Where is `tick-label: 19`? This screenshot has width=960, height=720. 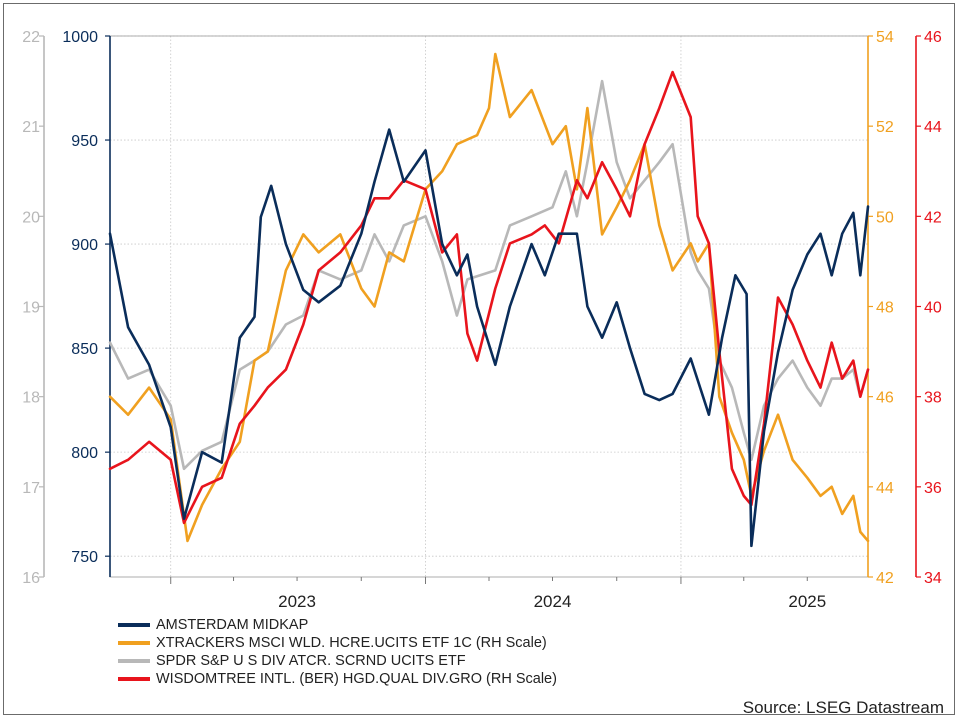 tick-label: 19 is located at coordinates (31, 308).